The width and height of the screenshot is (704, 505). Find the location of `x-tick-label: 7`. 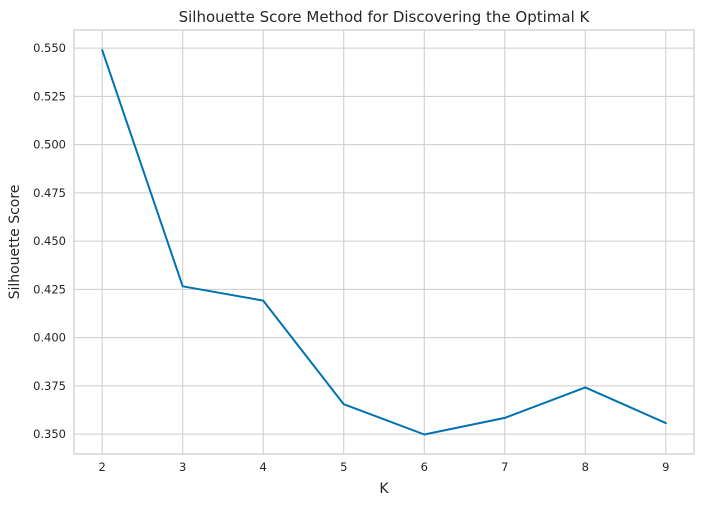

x-tick-label: 7 is located at coordinates (504, 467).